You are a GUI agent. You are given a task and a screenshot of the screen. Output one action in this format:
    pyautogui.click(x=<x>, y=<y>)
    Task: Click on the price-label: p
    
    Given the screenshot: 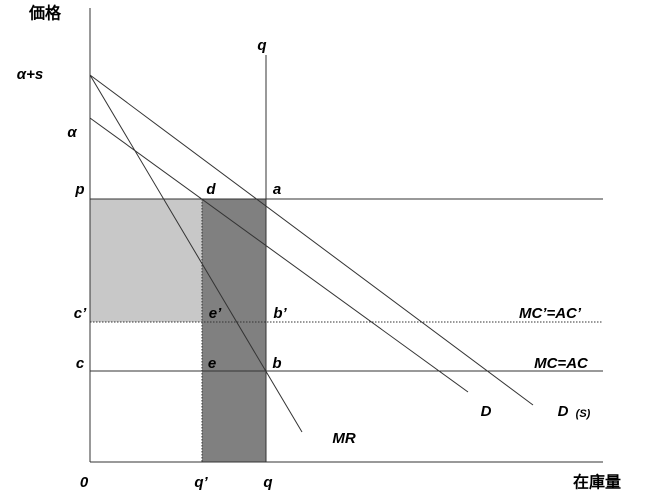 What is the action you would take?
    pyautogui.click(x=79, y=189)
    